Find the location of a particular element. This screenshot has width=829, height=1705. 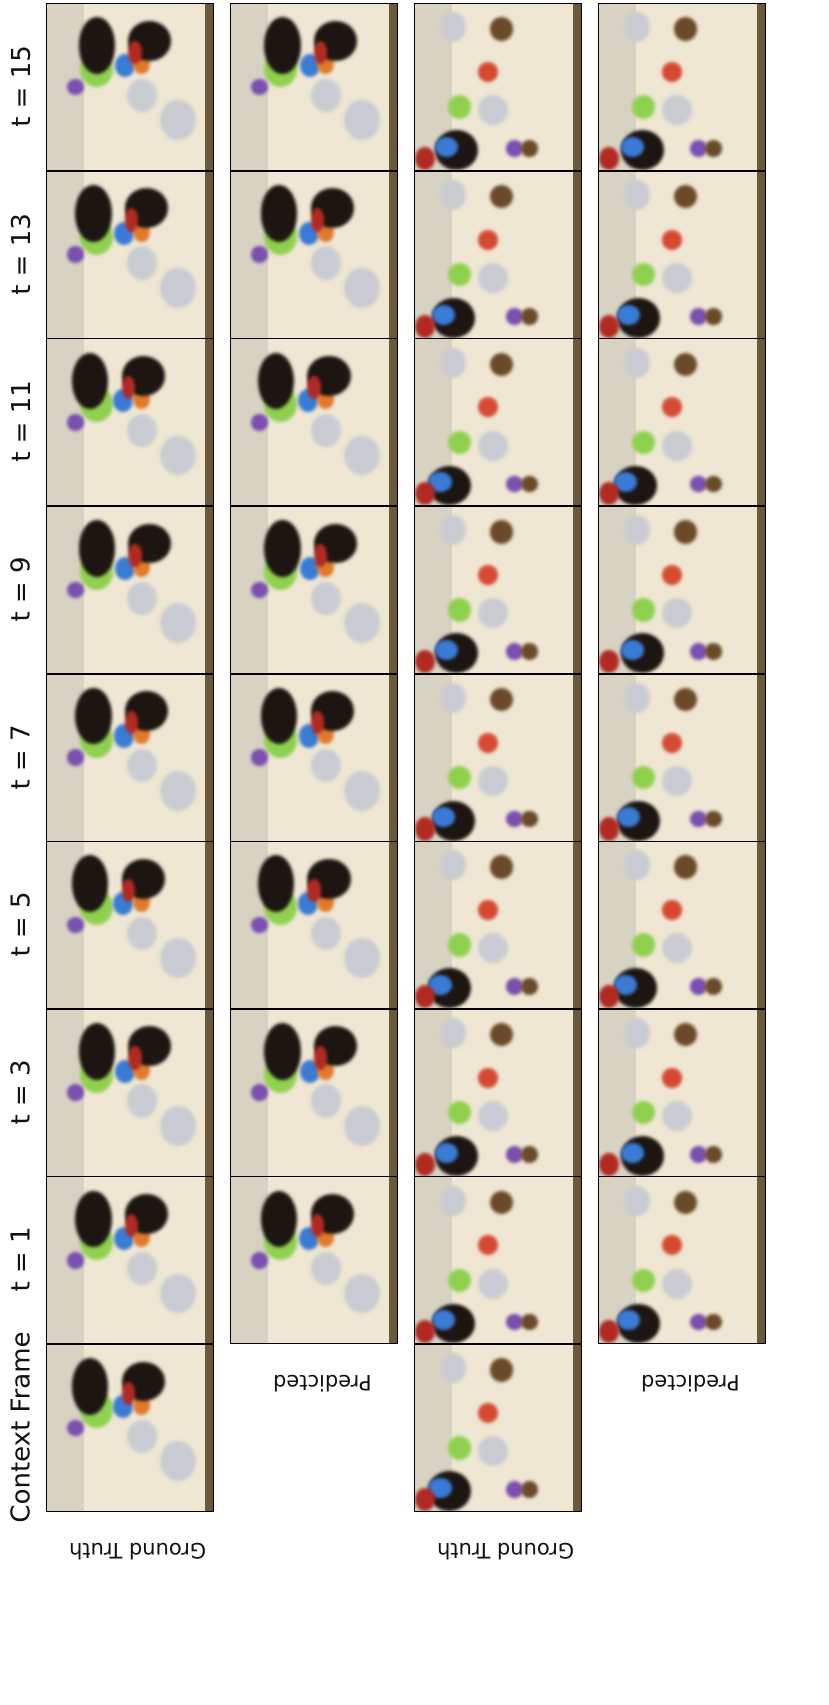

row-label-text: Predicted is located at coordinates (322, 1382).